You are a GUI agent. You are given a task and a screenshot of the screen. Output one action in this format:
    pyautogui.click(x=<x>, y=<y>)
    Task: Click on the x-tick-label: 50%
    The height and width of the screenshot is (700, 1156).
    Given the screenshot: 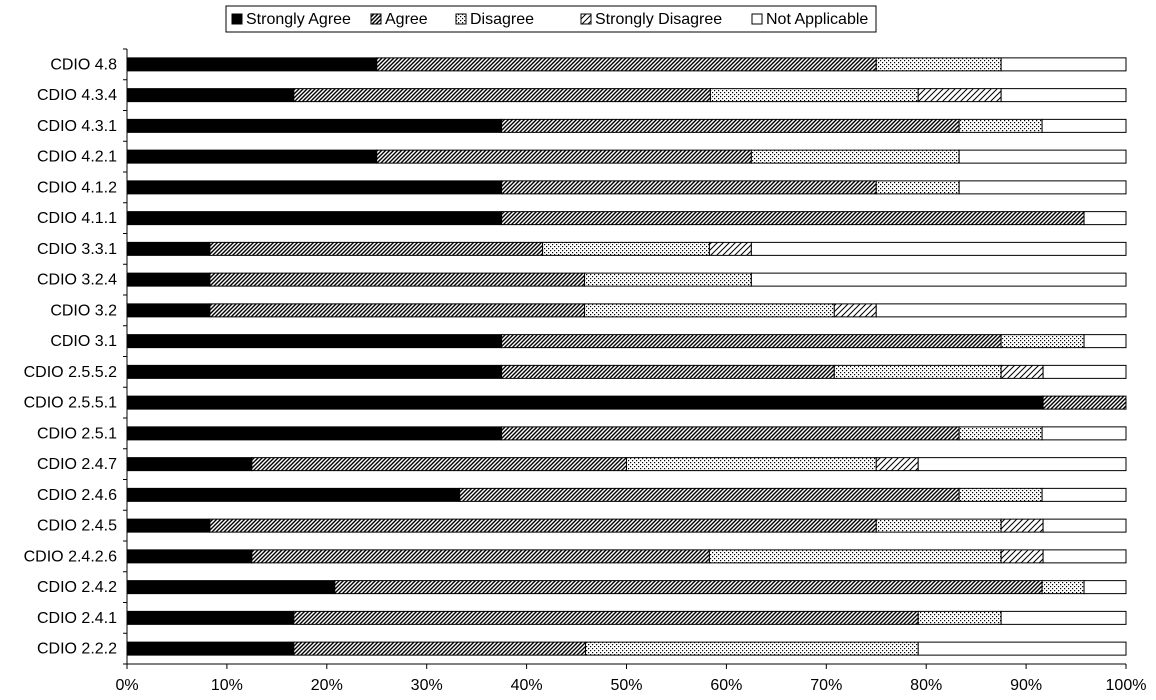 What is the action you would take?
    pyautogui.click(x=626, y=685)
    